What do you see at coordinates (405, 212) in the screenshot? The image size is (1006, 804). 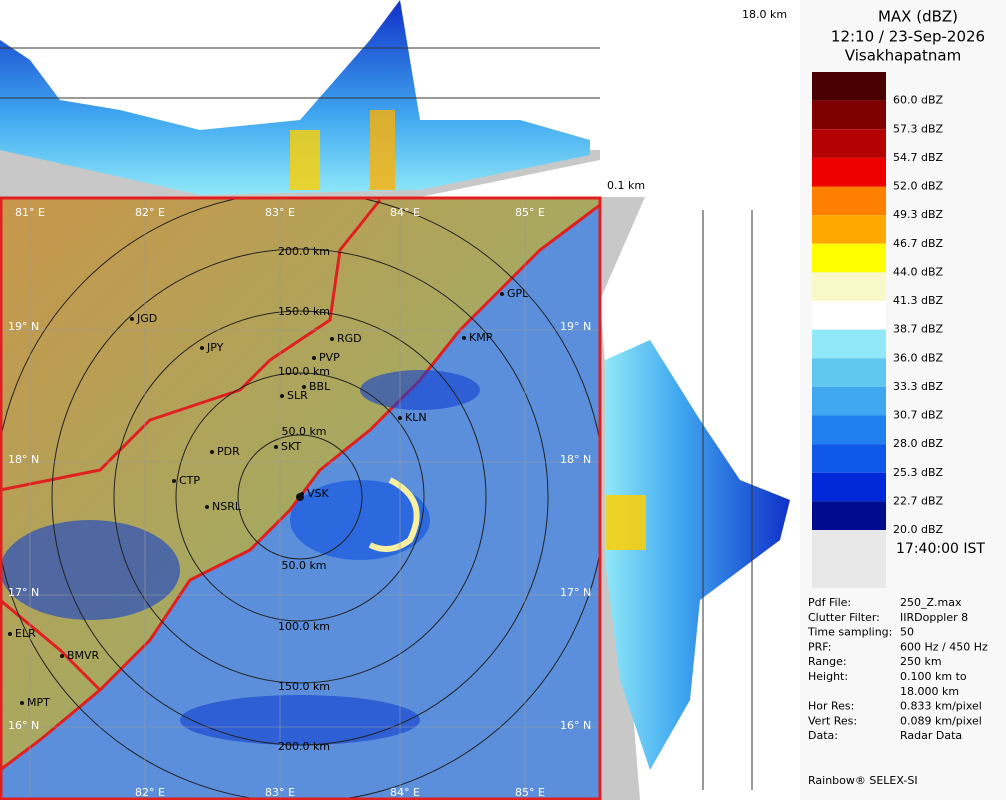 I see `lon-label: 84° E` at bounding box center [405, 212].